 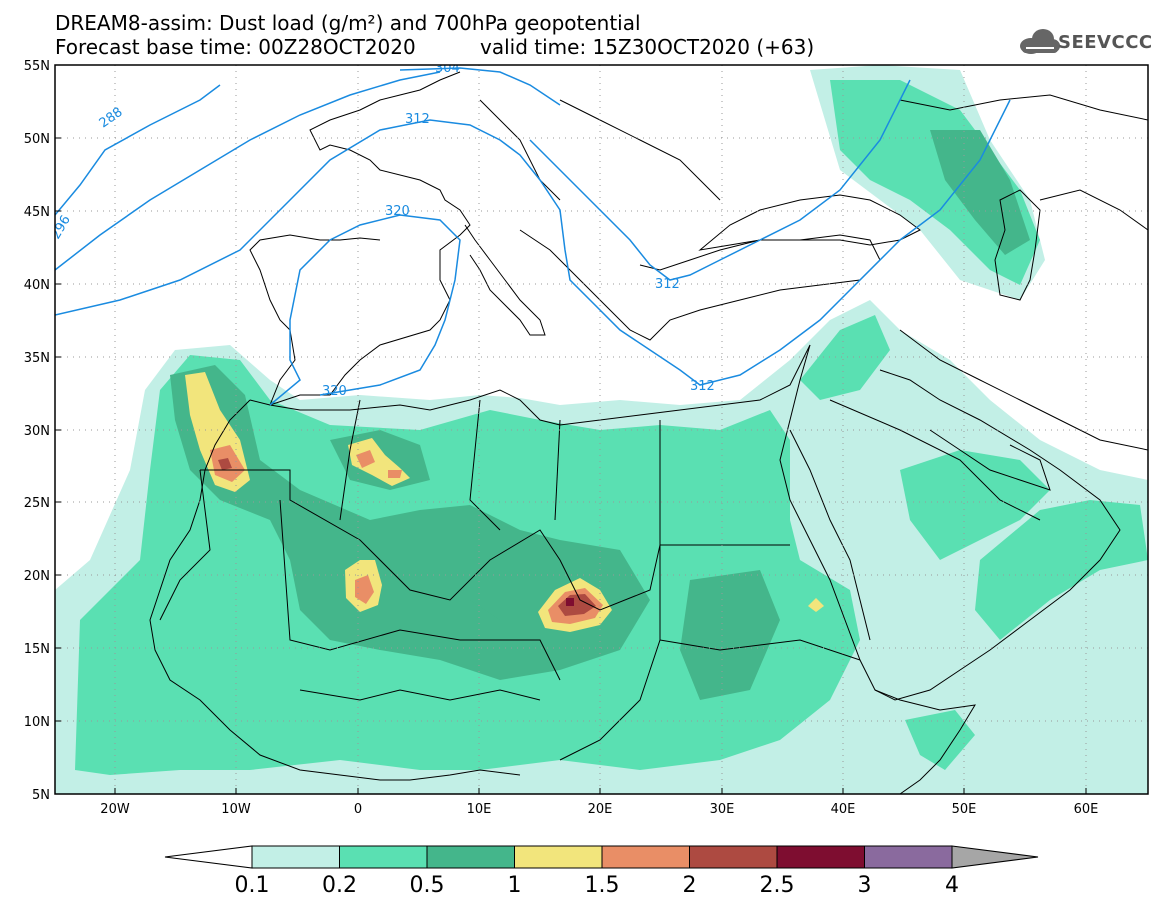 What do you see at coordinates (1086, 809) in the screenshot?
I see `lon-label: 60E` at bounding box center [1086, 809].